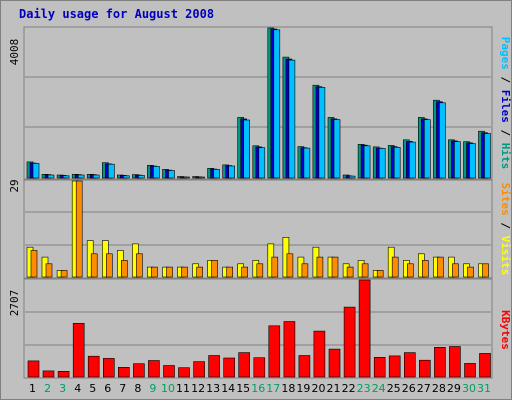 This screenshot has height=400, width=512. What do you see at coordinates (183, 388) in the screenshot?
I see `x-tick-label: 11` at bounding box center [183, 388].